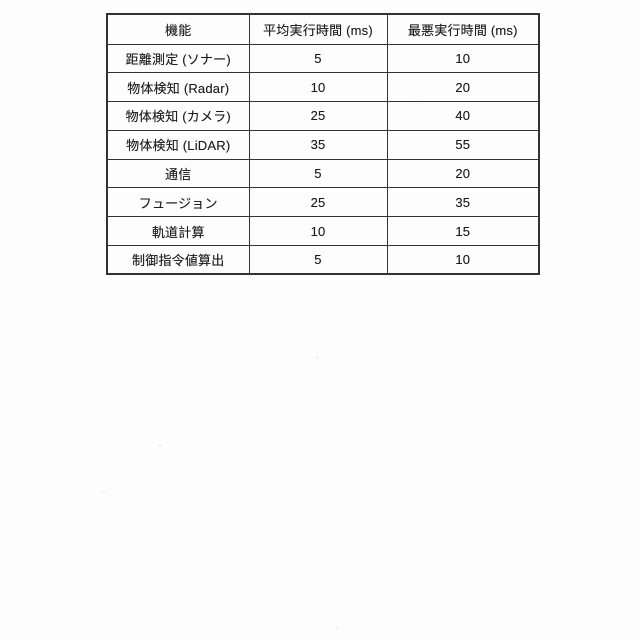 This screenshot has height=640, width=640. I want to click on function-cell: 通信, so click(178, 173).